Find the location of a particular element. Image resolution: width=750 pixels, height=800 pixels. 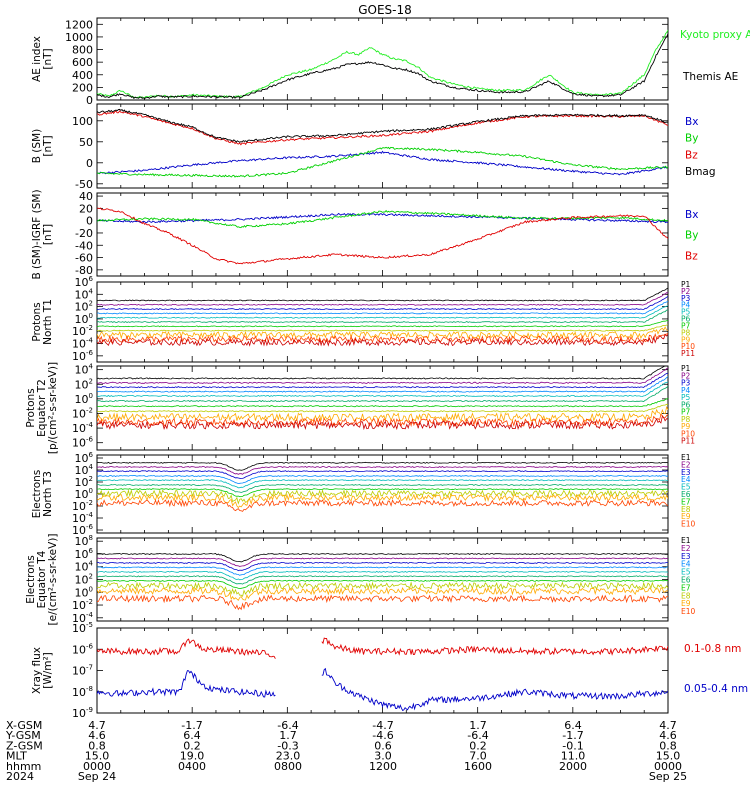

channel-line-P2 is located at coordinates (382, 375).